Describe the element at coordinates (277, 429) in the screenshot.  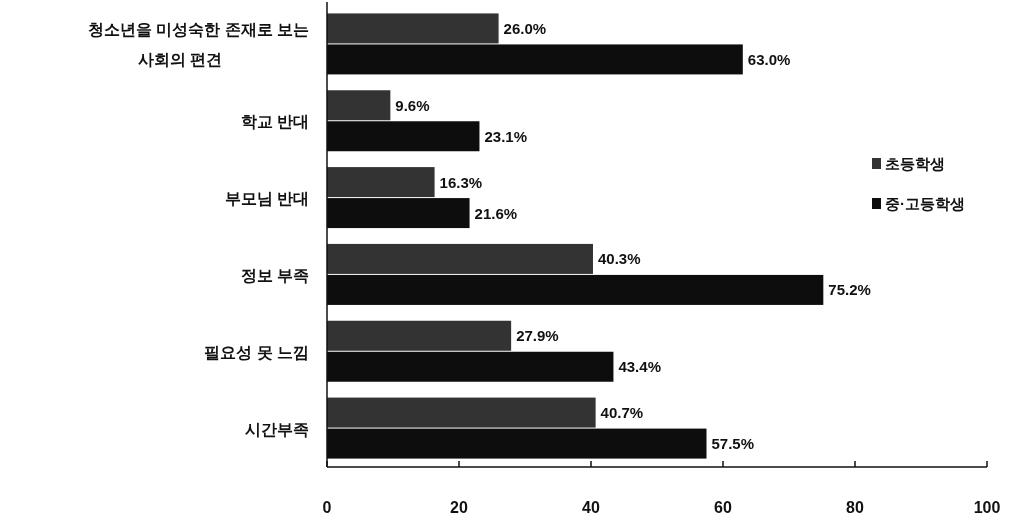
I see `y-tick-label: 시간부족` at that location.